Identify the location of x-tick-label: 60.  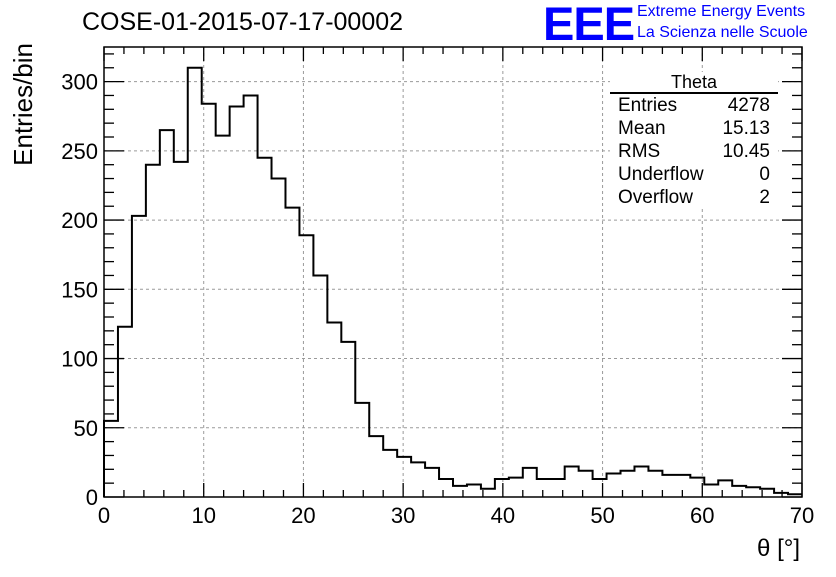
(702, 515).